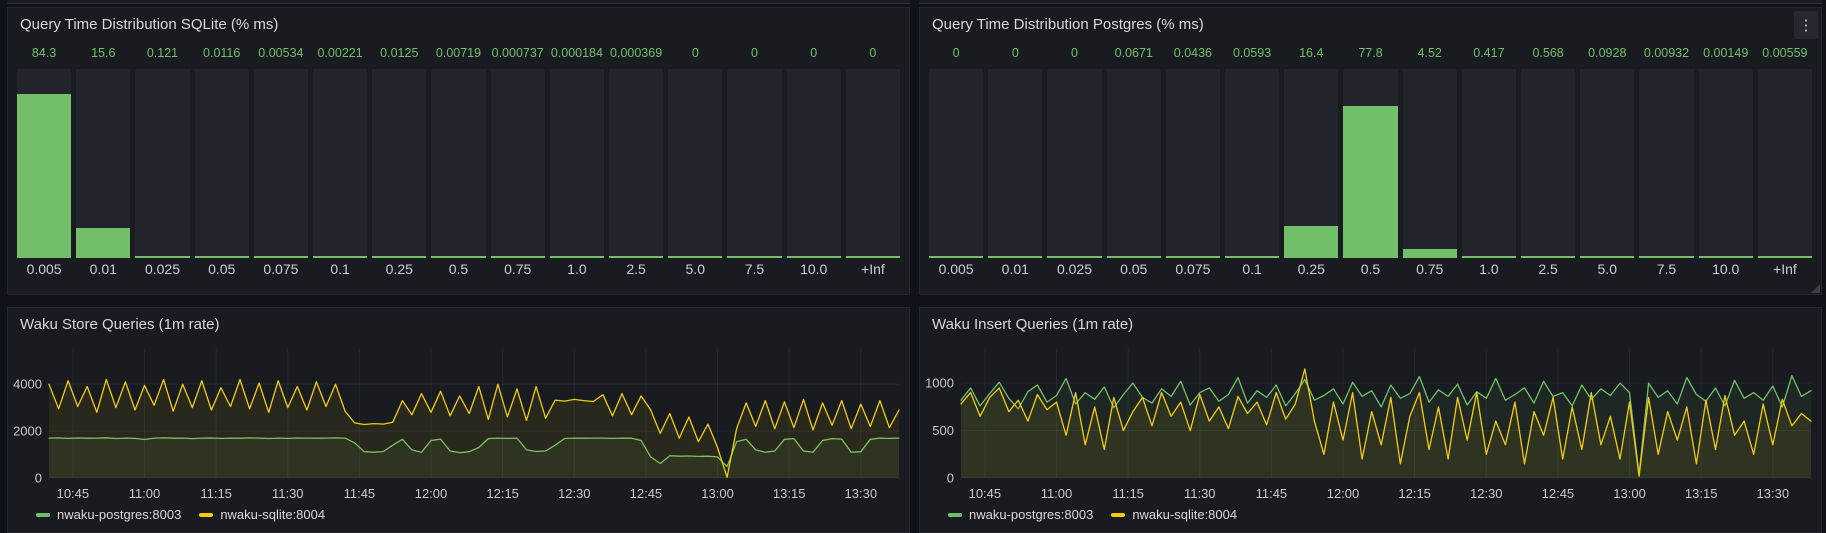  Describe the element at coordinates (162, 269) in the screenshot. I see `histogram-x-label: 0.025` at that location.